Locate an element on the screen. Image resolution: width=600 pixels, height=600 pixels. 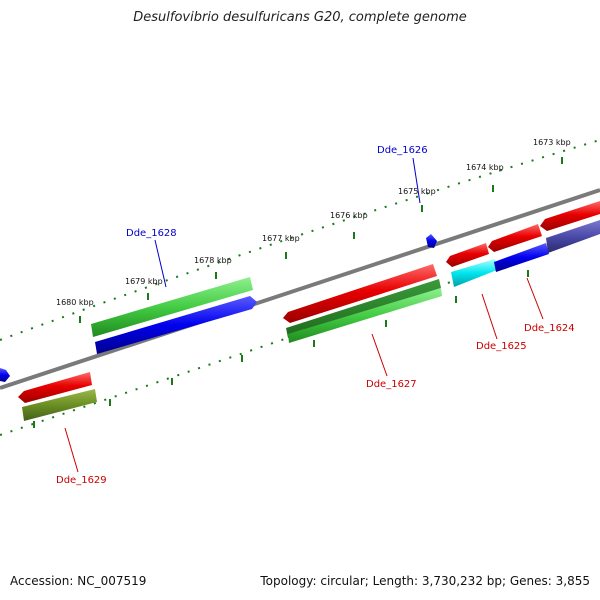
gene-dde-1627-green is located at coordinates (365, 315).